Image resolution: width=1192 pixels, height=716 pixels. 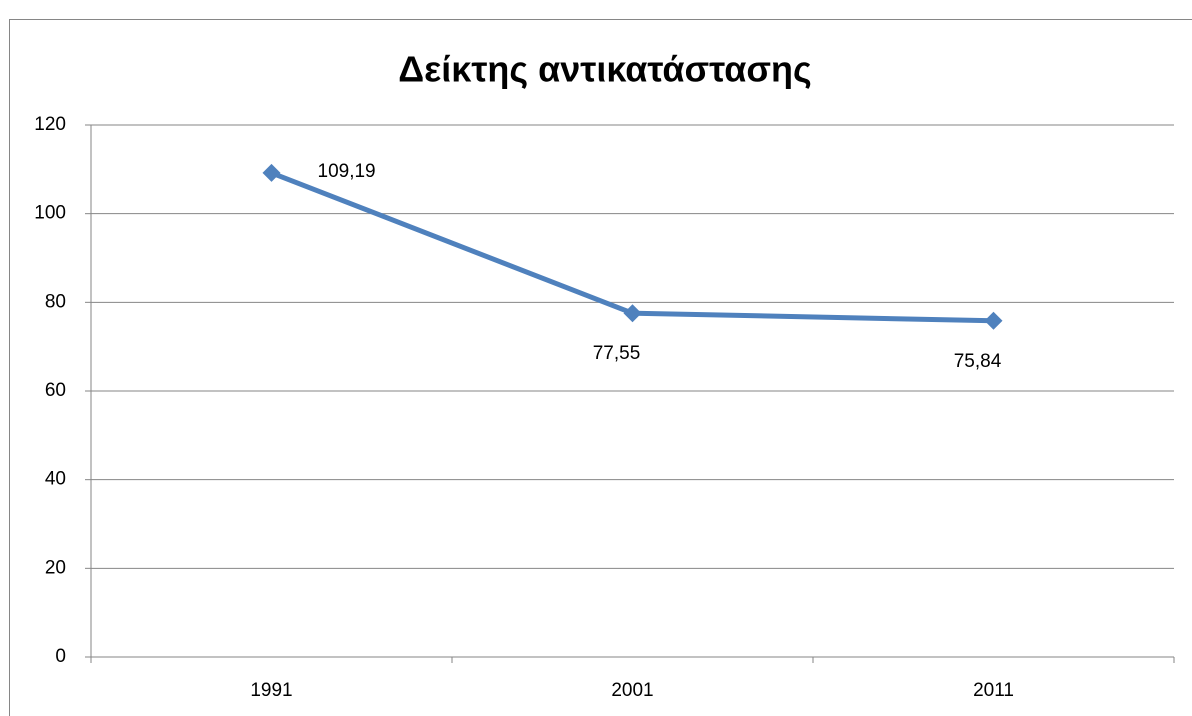 What do you see at coordinates (347, 171) in the screenshot?
I see `data-label: 109,19` at bounding box center [347, 171].